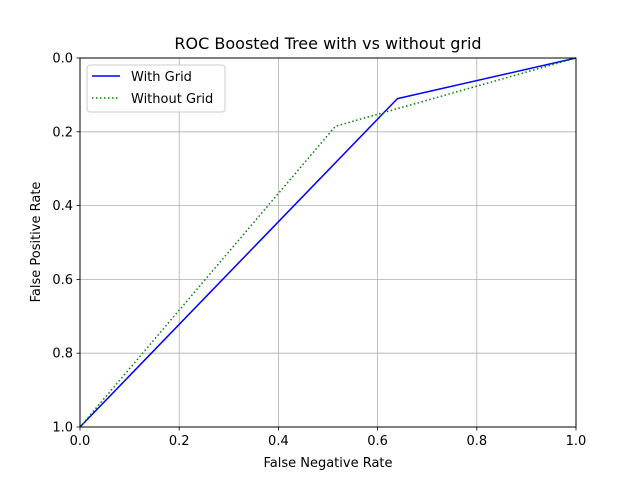 The width and height of the screenshot is (640, 480). Describe the element at coordinates (36, 242) in the screenshot. I see `y-axis-label: False Positive Rate` at that location.